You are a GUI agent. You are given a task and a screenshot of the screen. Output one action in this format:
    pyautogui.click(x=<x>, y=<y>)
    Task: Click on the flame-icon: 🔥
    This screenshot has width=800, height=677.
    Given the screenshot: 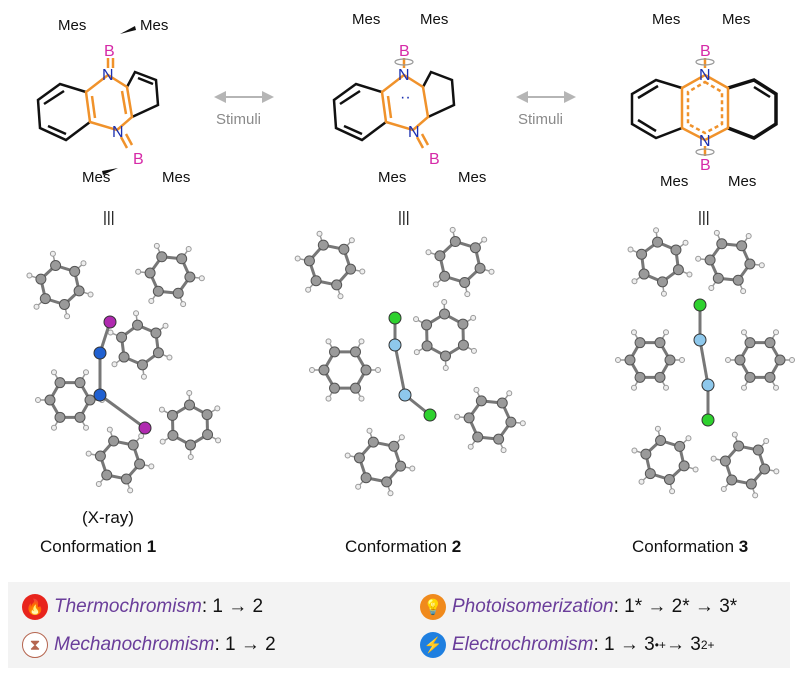 What is the action you would take?
    pyautogui.click(x=35, y=607)
    